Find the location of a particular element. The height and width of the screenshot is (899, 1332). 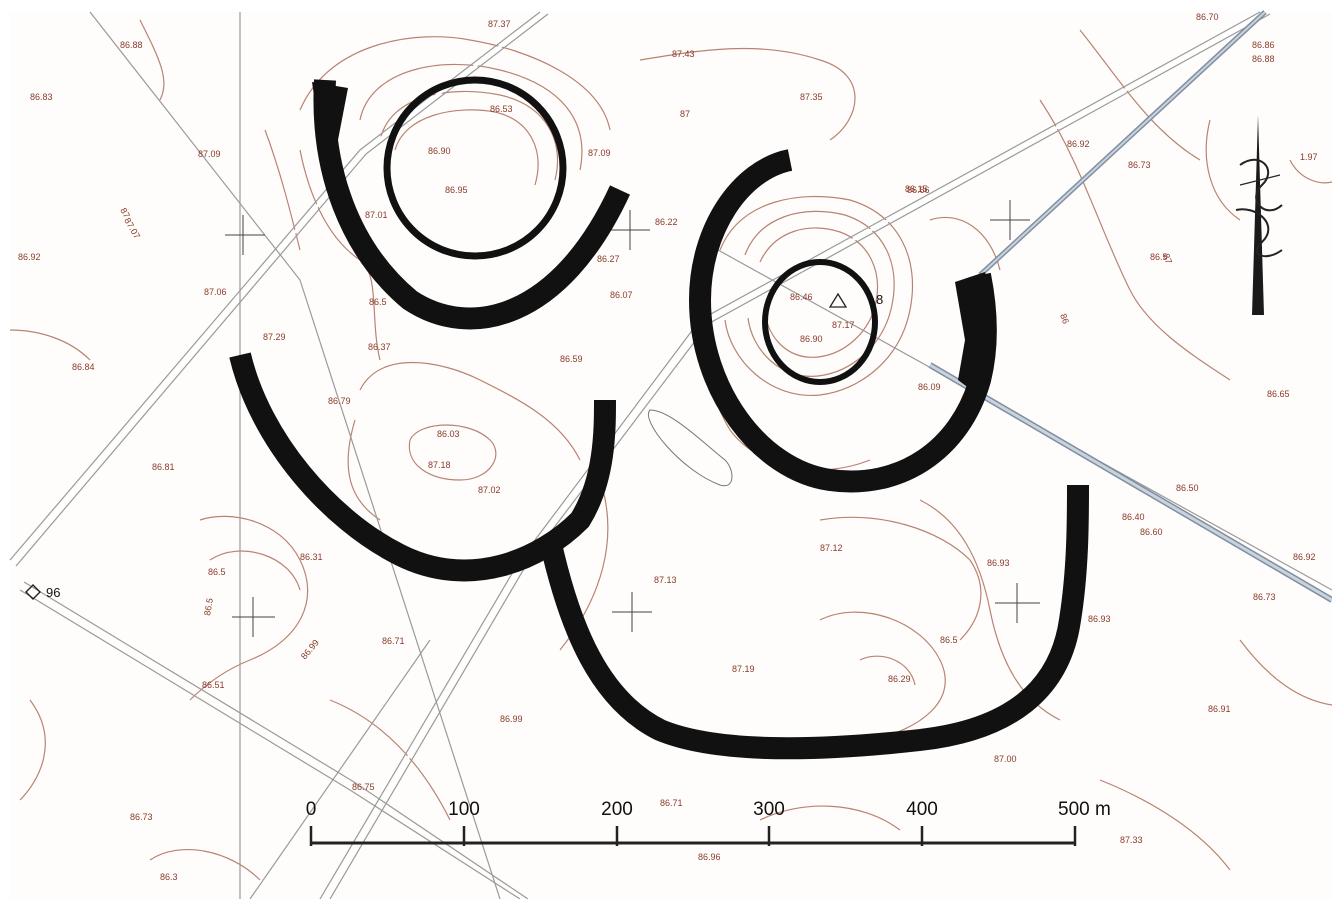

elevation-label: 87.06 is located at coordinates (215, 292).